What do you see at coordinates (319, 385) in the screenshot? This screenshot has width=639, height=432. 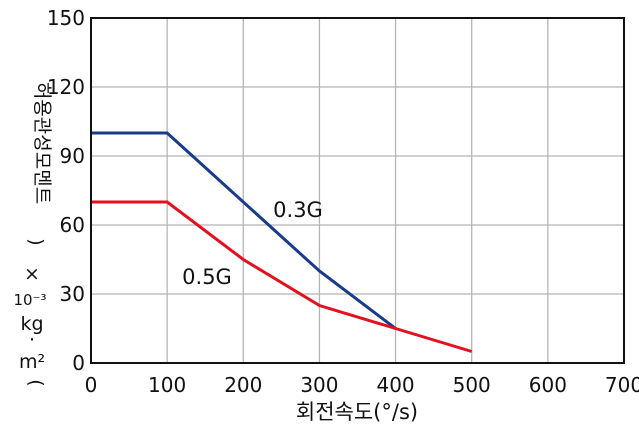 I see `x-tick-label: 300` at bounding box center [319, 385].